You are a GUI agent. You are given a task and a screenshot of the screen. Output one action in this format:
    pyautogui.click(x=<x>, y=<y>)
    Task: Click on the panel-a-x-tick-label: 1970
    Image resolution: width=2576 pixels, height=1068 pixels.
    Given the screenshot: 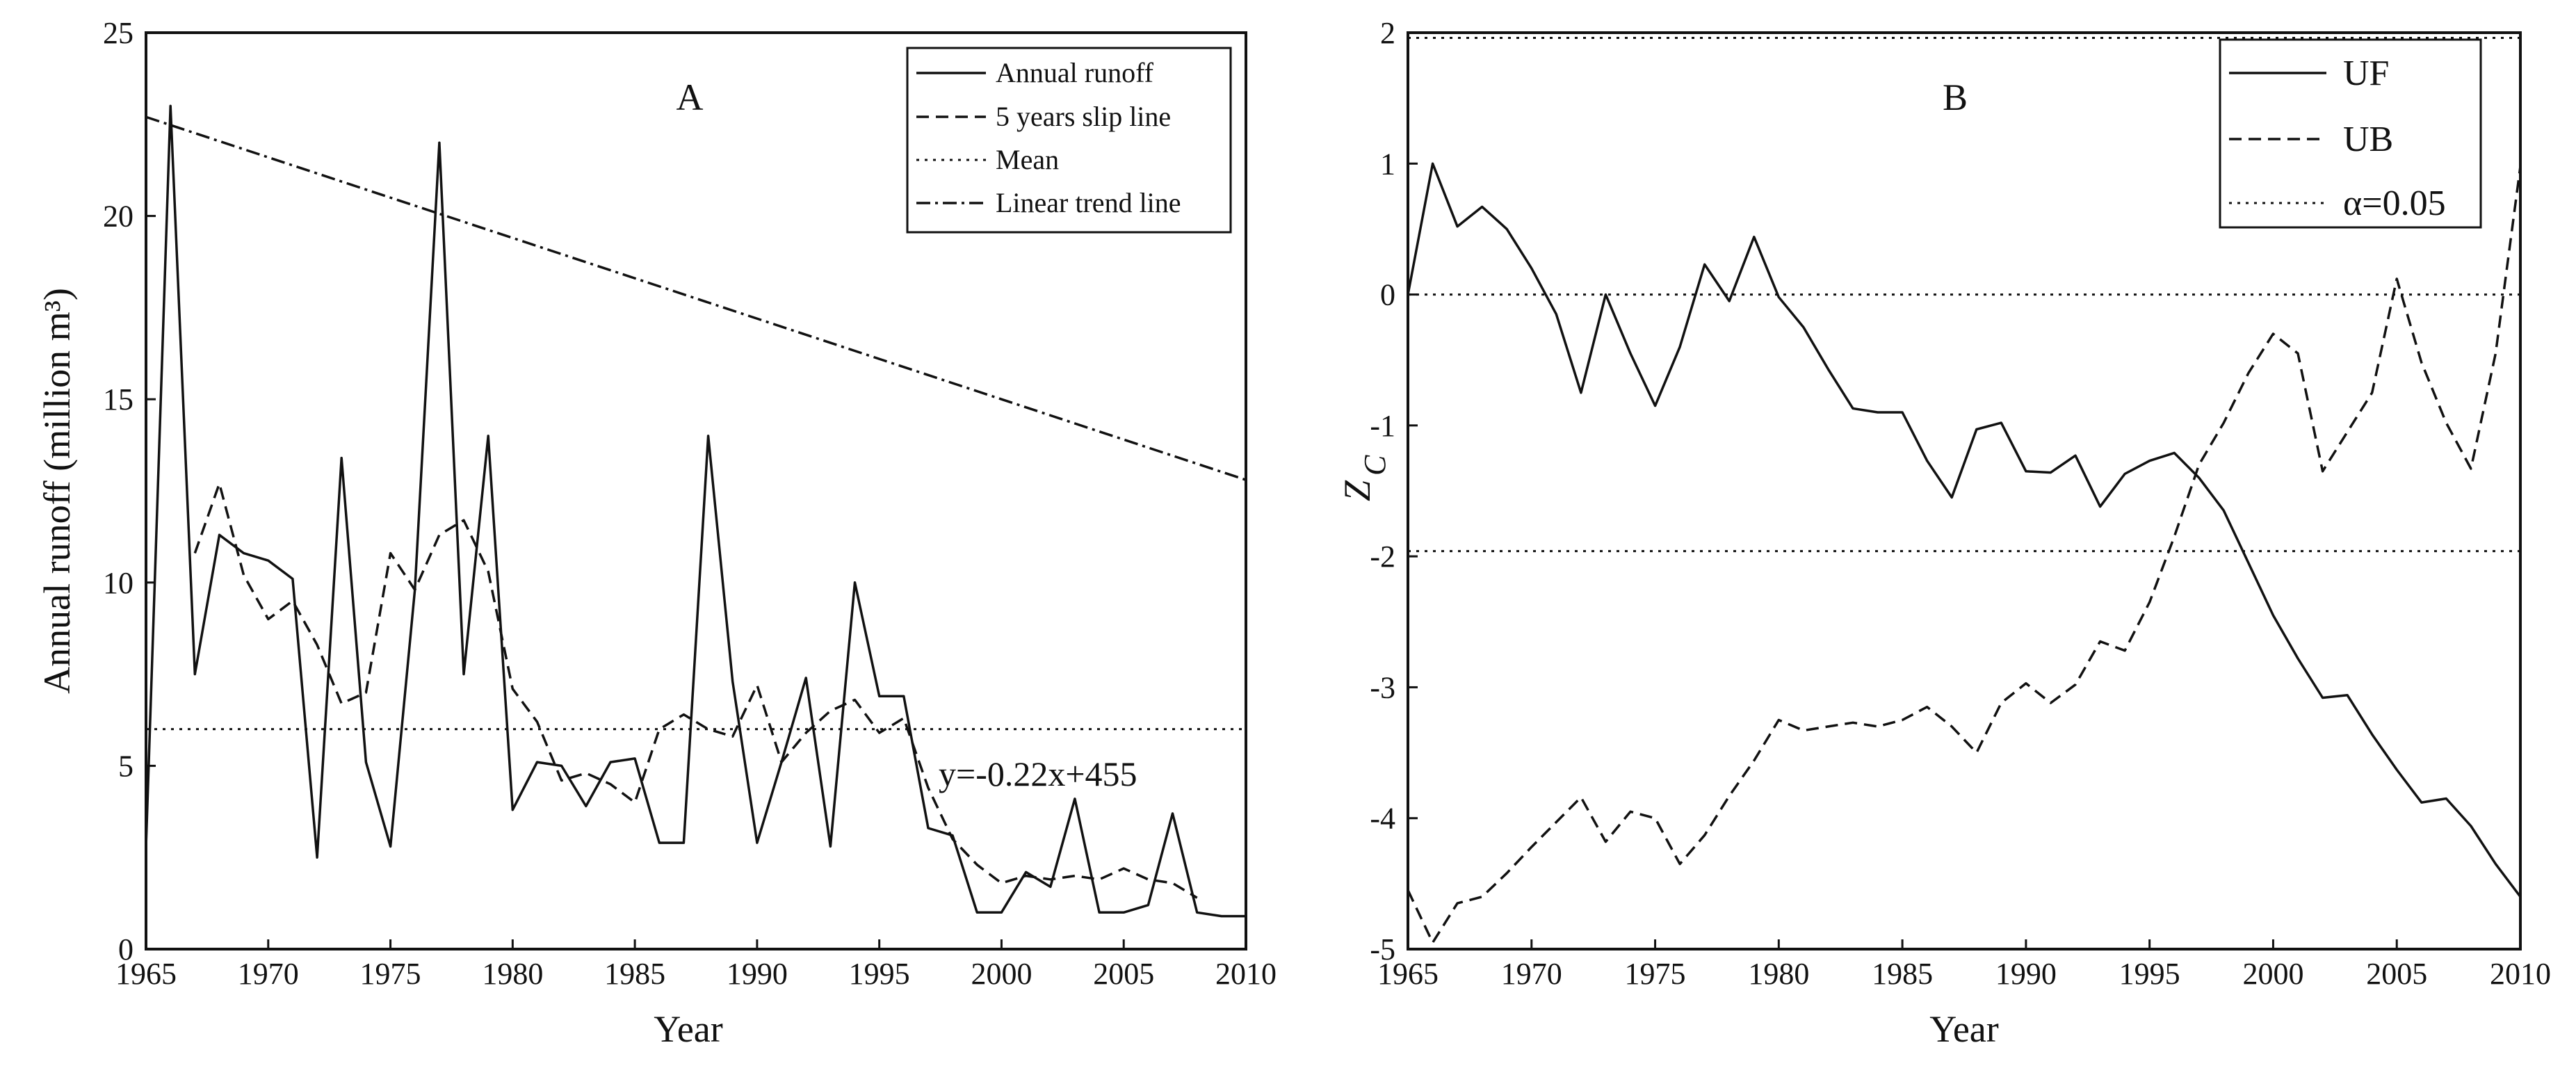 What is the action you would take?
    pyautogui.click(x=268, y=974)
    